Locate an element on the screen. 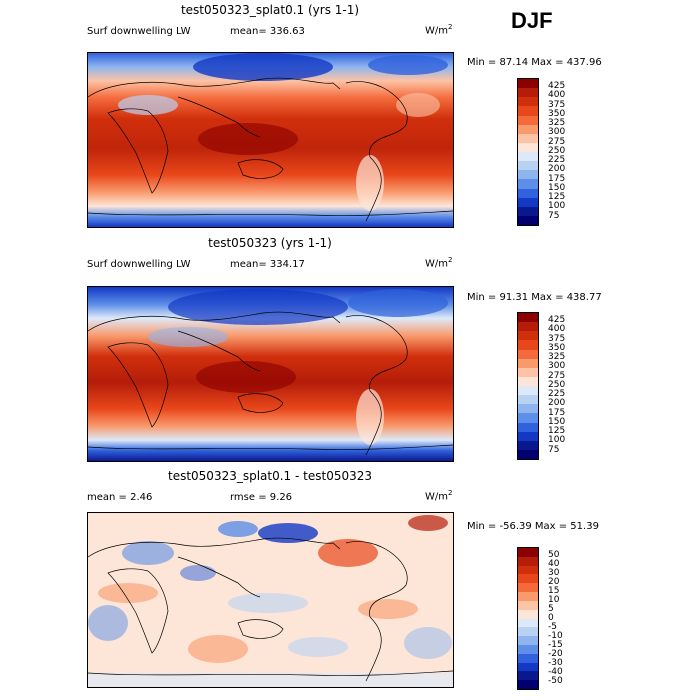 The image size is (700, 700). panel-2-minmax: Min = 91.31 Max = 438.77 is located at coordinates (534, 297).